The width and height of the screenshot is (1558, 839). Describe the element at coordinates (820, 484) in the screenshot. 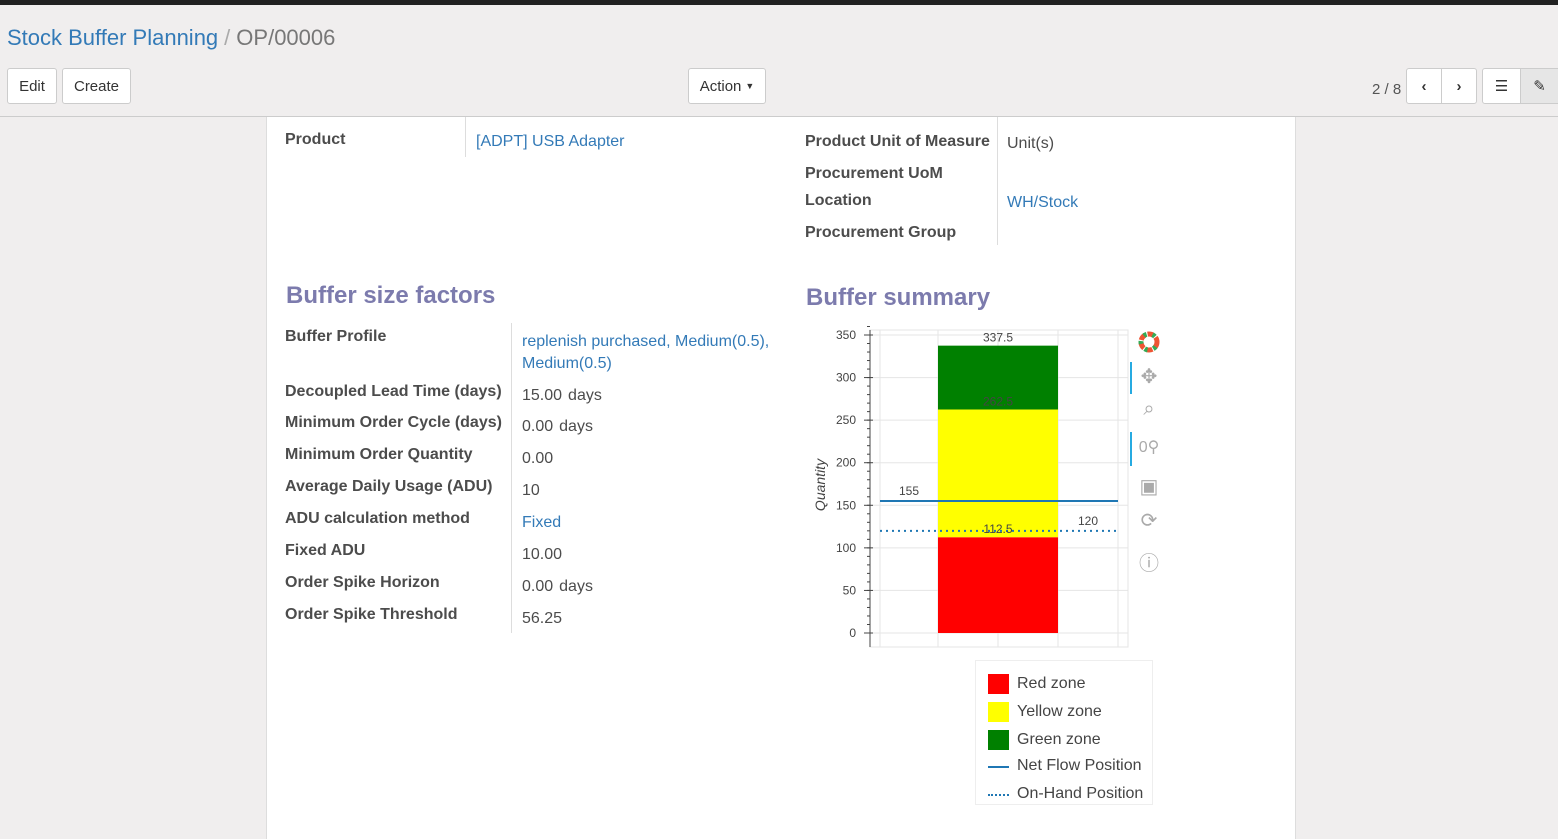

I see `y-axis-label: Quantity` at that location.